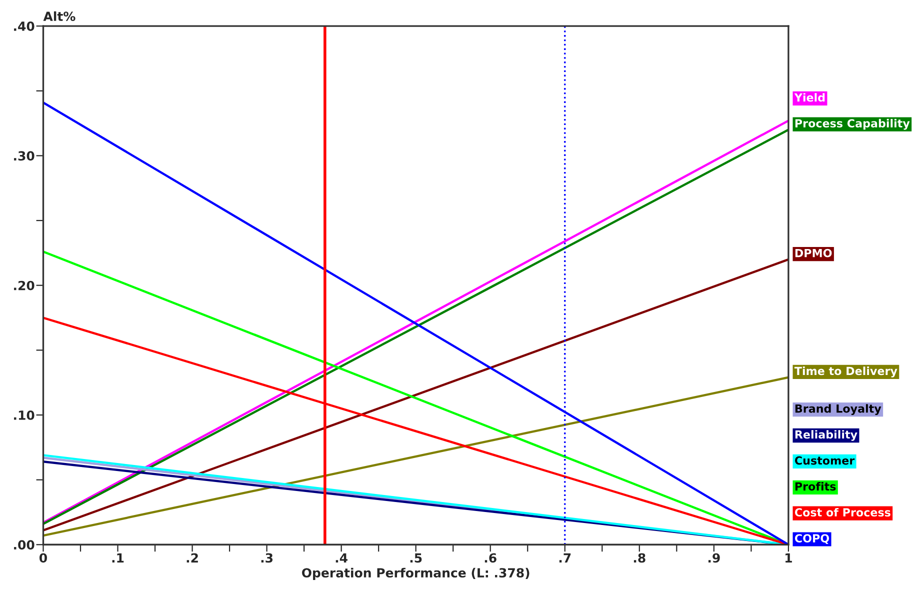  Describe the element at coordinates (842, 512) in the screenshot. I see `text: Cost of Process` at that location.